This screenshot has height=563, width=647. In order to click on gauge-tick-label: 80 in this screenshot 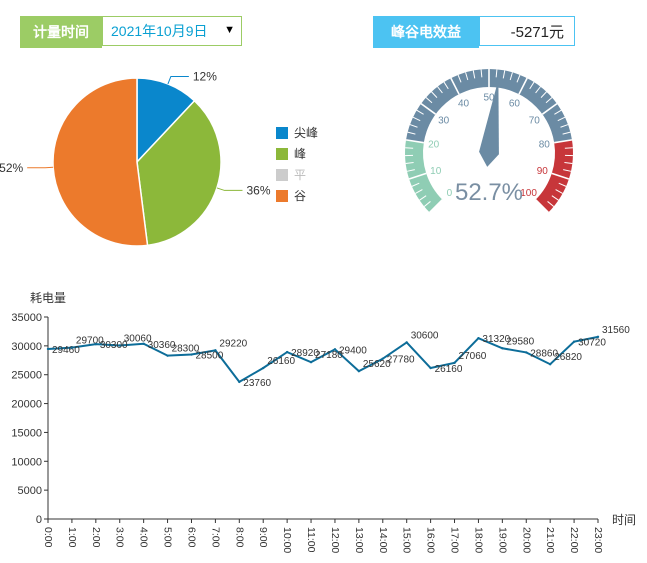, I will do `click(545, 145)`.